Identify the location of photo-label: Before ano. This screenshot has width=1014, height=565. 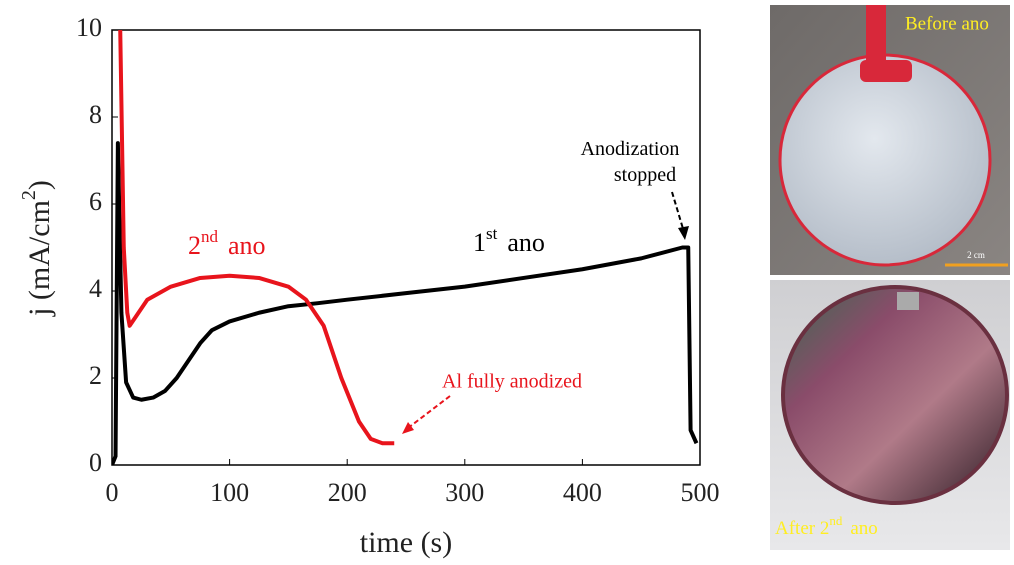
(947, 23).